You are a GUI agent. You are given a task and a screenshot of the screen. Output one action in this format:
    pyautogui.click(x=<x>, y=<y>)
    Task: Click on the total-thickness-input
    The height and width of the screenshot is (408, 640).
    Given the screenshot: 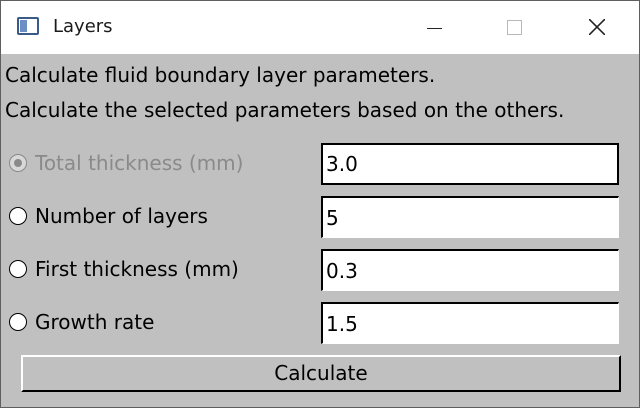 What is the action you would take?
    pyautogui.click(x=470, y=164)
    